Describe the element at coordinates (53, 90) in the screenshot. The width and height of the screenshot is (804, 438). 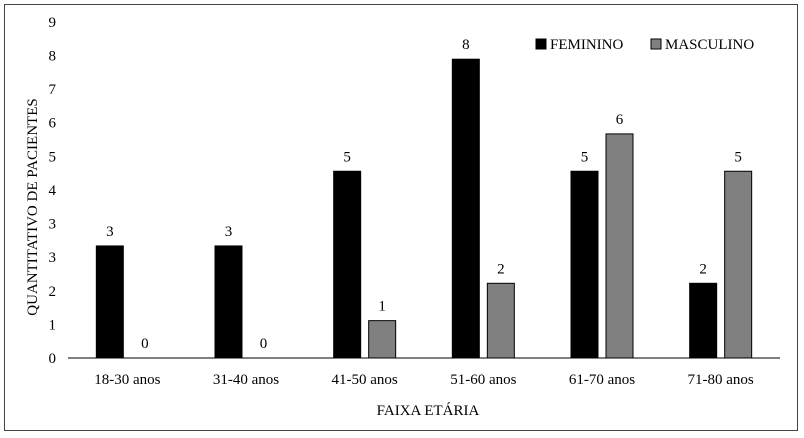
I see `y-tick-label: 7` at that location.